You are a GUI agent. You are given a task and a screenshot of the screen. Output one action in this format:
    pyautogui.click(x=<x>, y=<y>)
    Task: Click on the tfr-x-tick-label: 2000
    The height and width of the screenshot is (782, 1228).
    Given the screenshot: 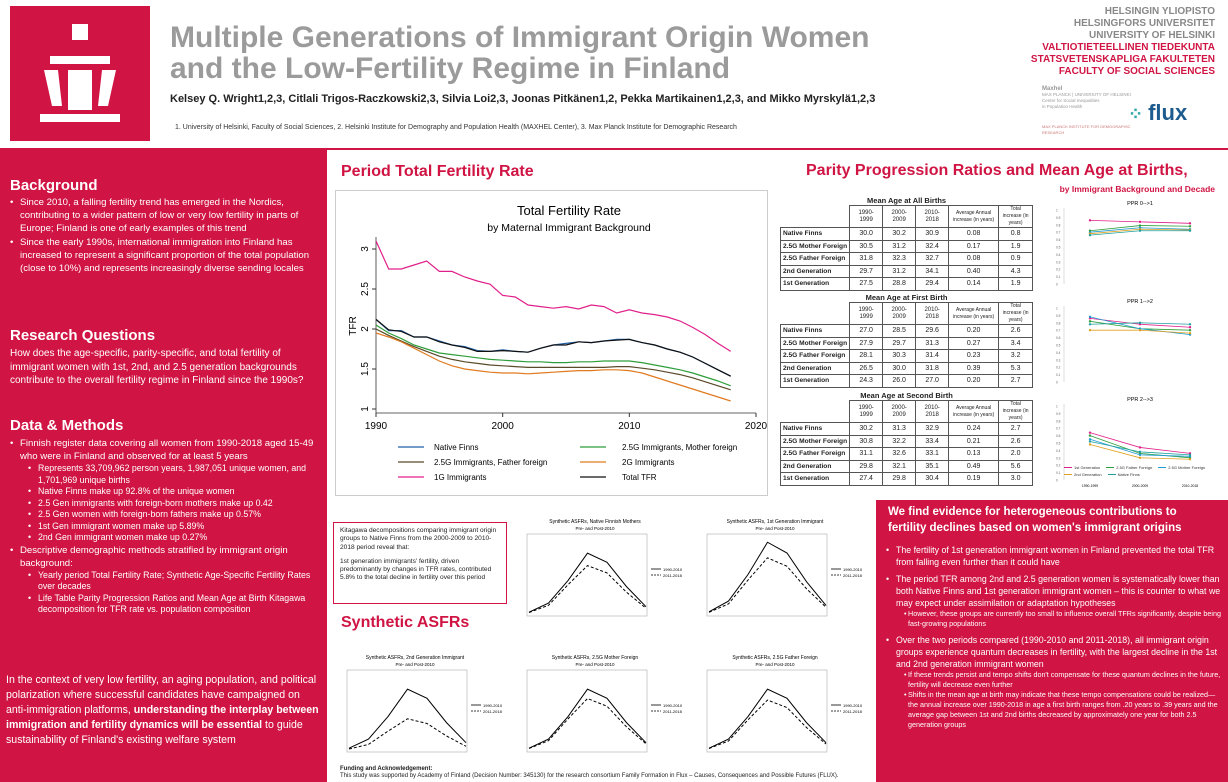 What is the action you would take?
    pyautogui.click(x=503, y=426)
    